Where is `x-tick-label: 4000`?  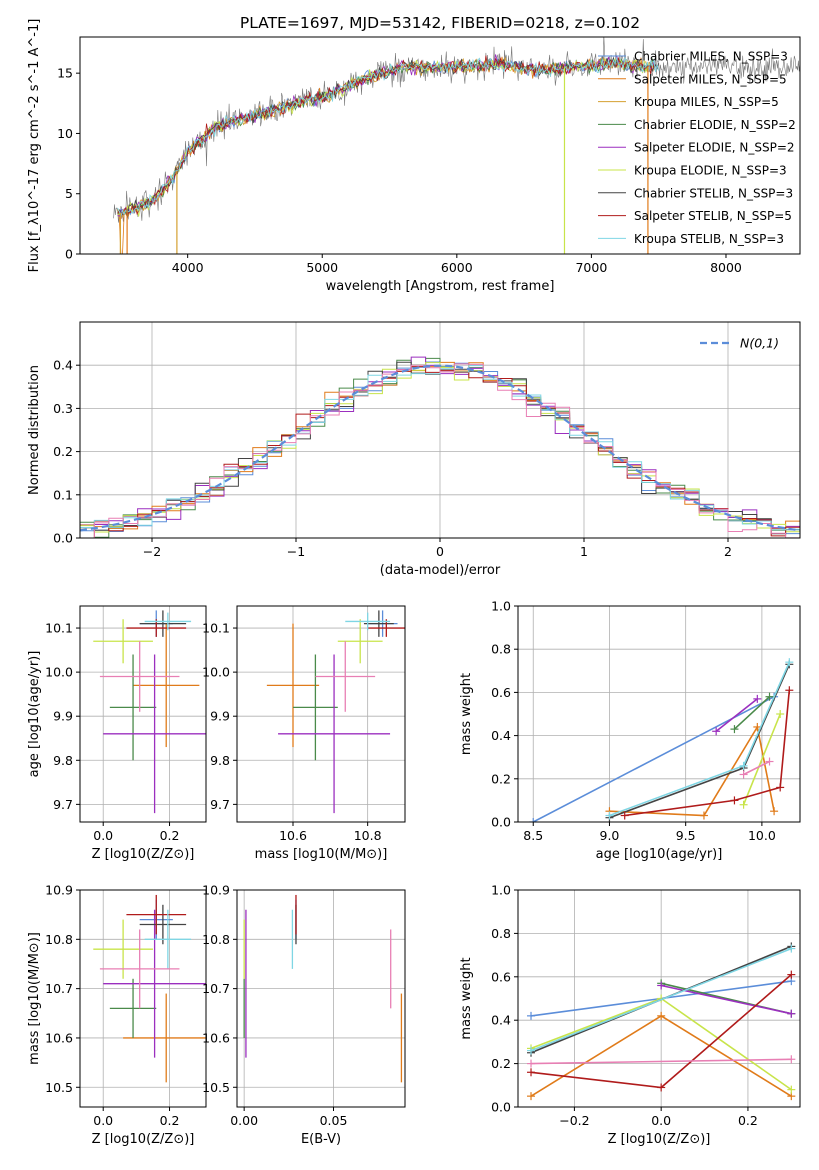
x-tick-label: 4000 is located at coordinates (188, 267).